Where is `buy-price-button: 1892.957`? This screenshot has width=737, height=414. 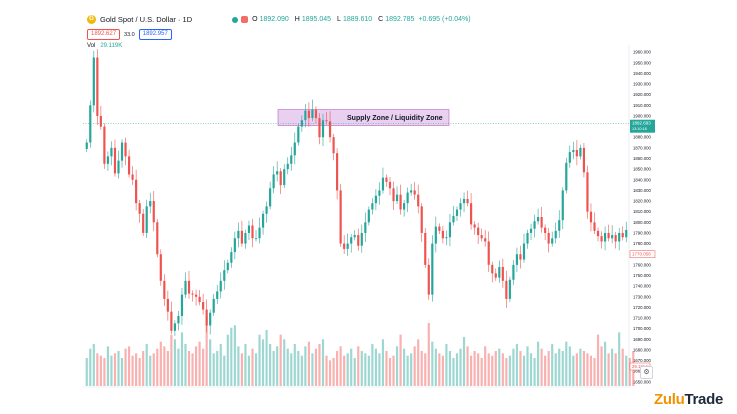 buy-price-button: 1892.957 is located at coordinates (155, 34).